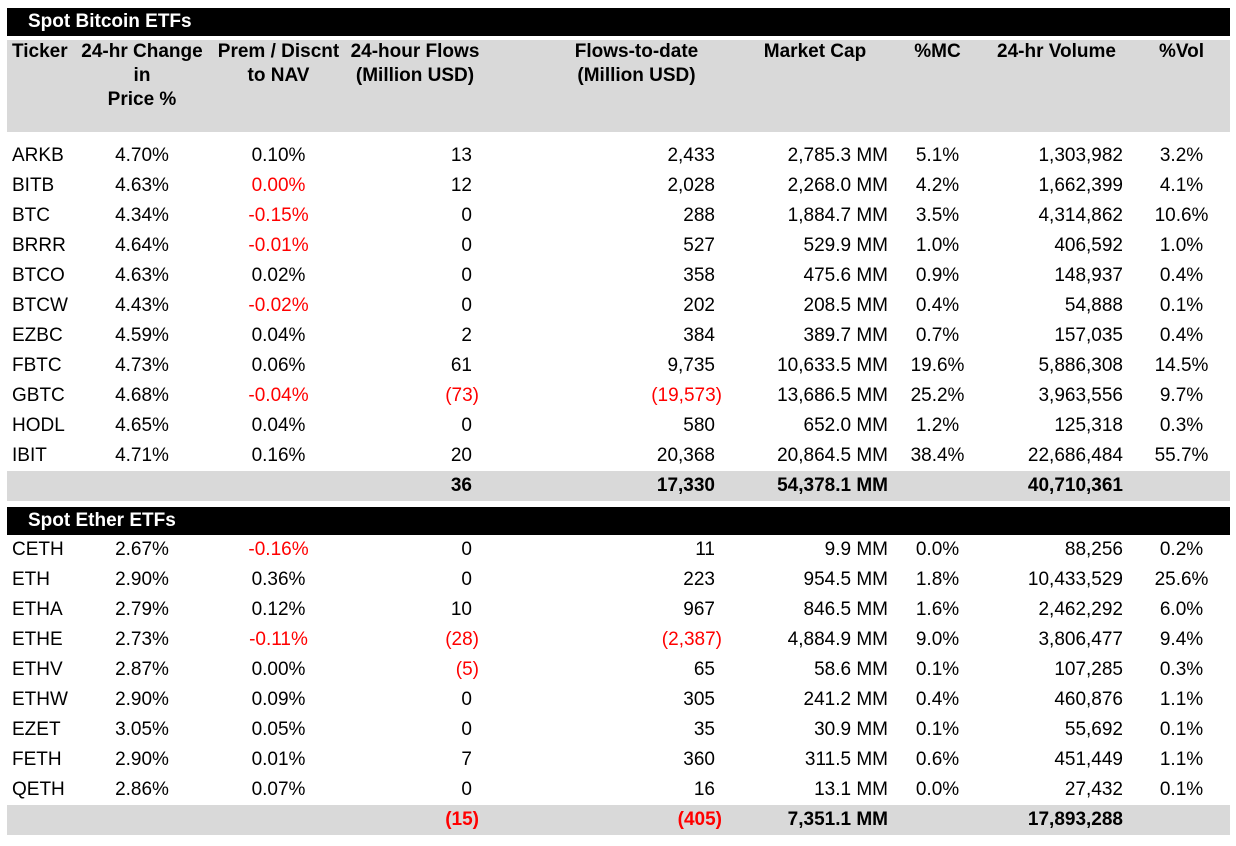 This screenshot has height=846, width=1236. Describe the element at coordinates (699, 759) in the screenshot. I see `cell-flows-to-date: 360` at that location.